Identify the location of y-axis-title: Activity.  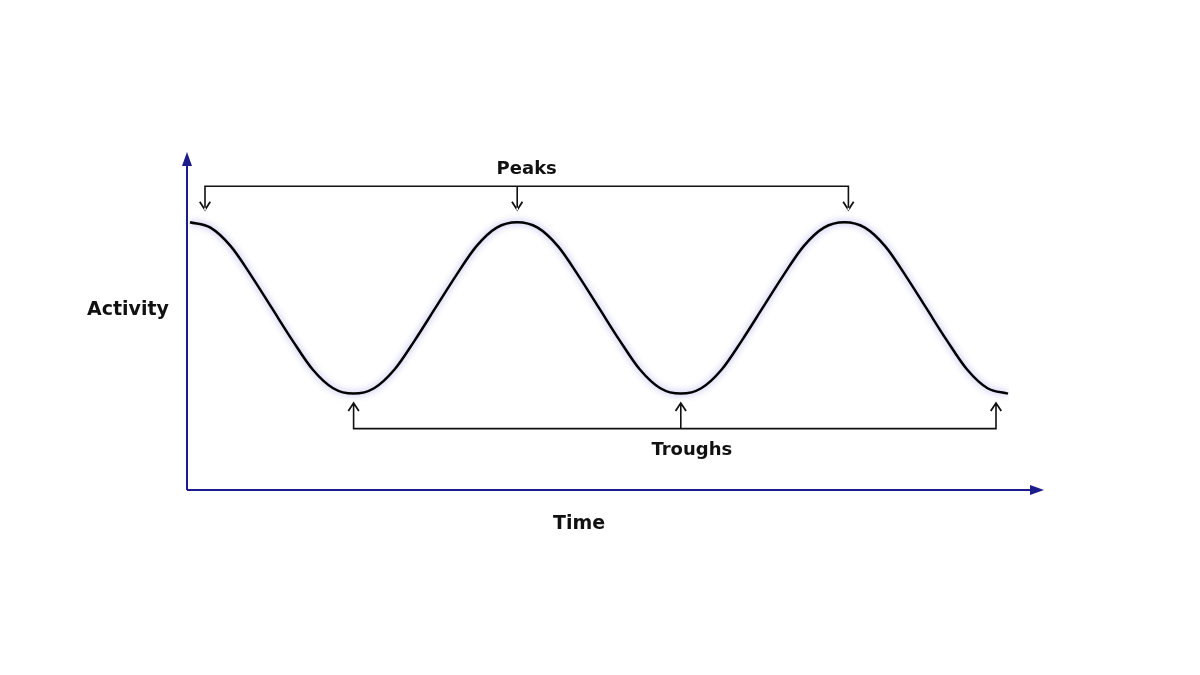
(128, 307).